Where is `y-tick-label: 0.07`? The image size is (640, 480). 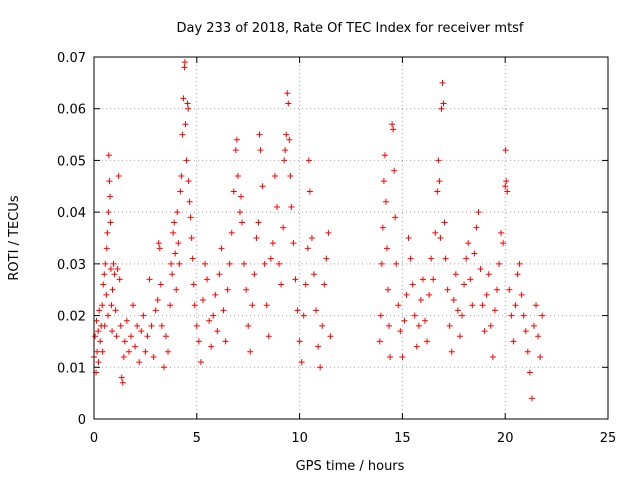
y-tick-label: 0.07 is located at coordinates (71, 58).